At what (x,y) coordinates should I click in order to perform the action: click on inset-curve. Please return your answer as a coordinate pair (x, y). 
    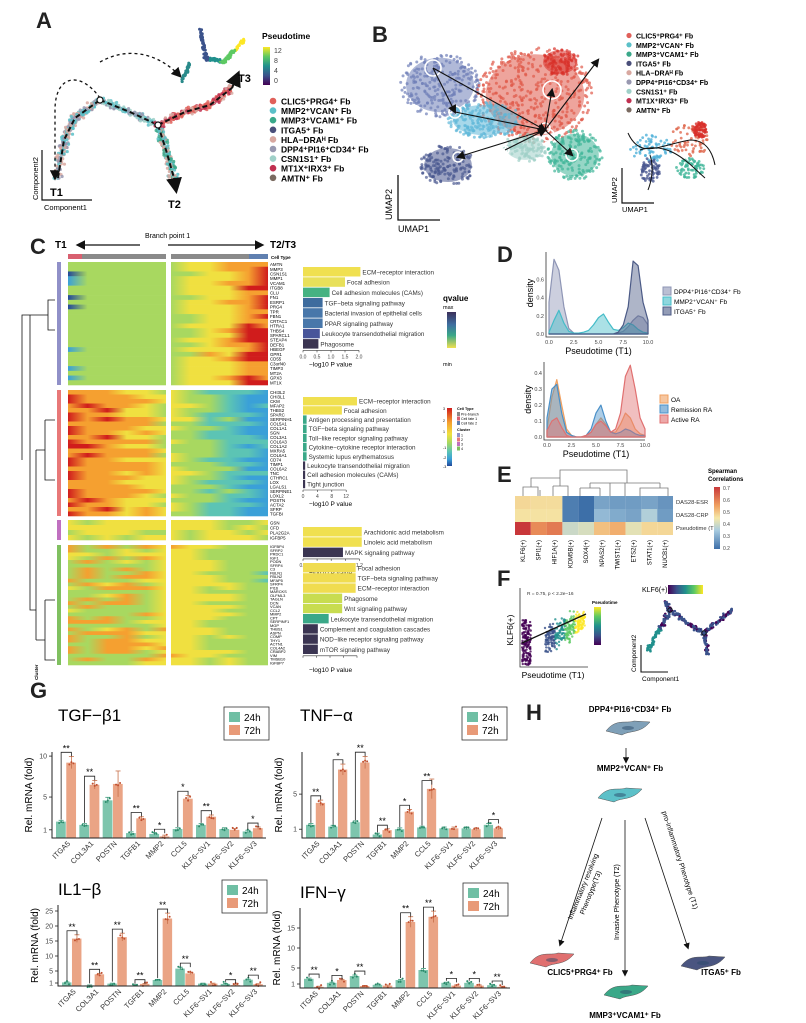
    Looking at the image, I should click on (671, 149).